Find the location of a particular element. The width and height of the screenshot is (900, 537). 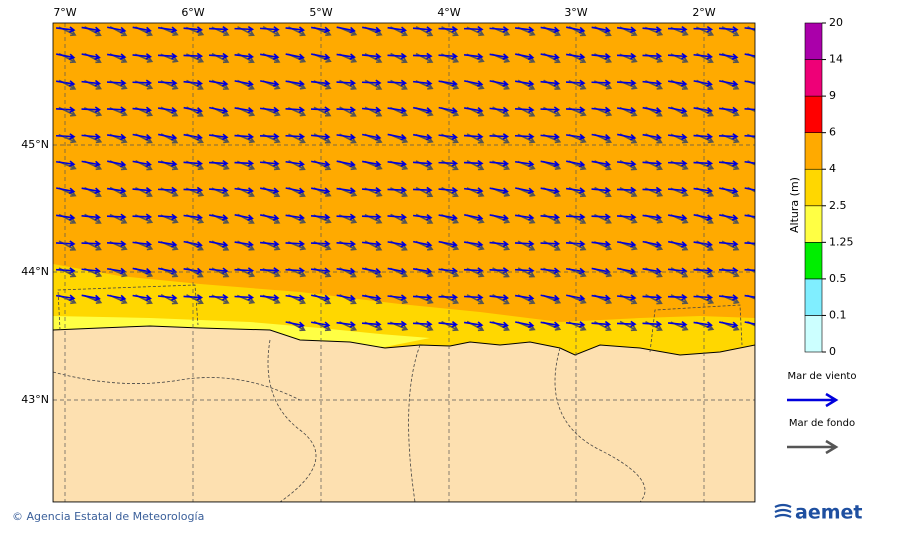

colorbar: 0 0.1 0.5 1.25 2.5 4 6 9 14 20 is located at coordinates (829, 187).